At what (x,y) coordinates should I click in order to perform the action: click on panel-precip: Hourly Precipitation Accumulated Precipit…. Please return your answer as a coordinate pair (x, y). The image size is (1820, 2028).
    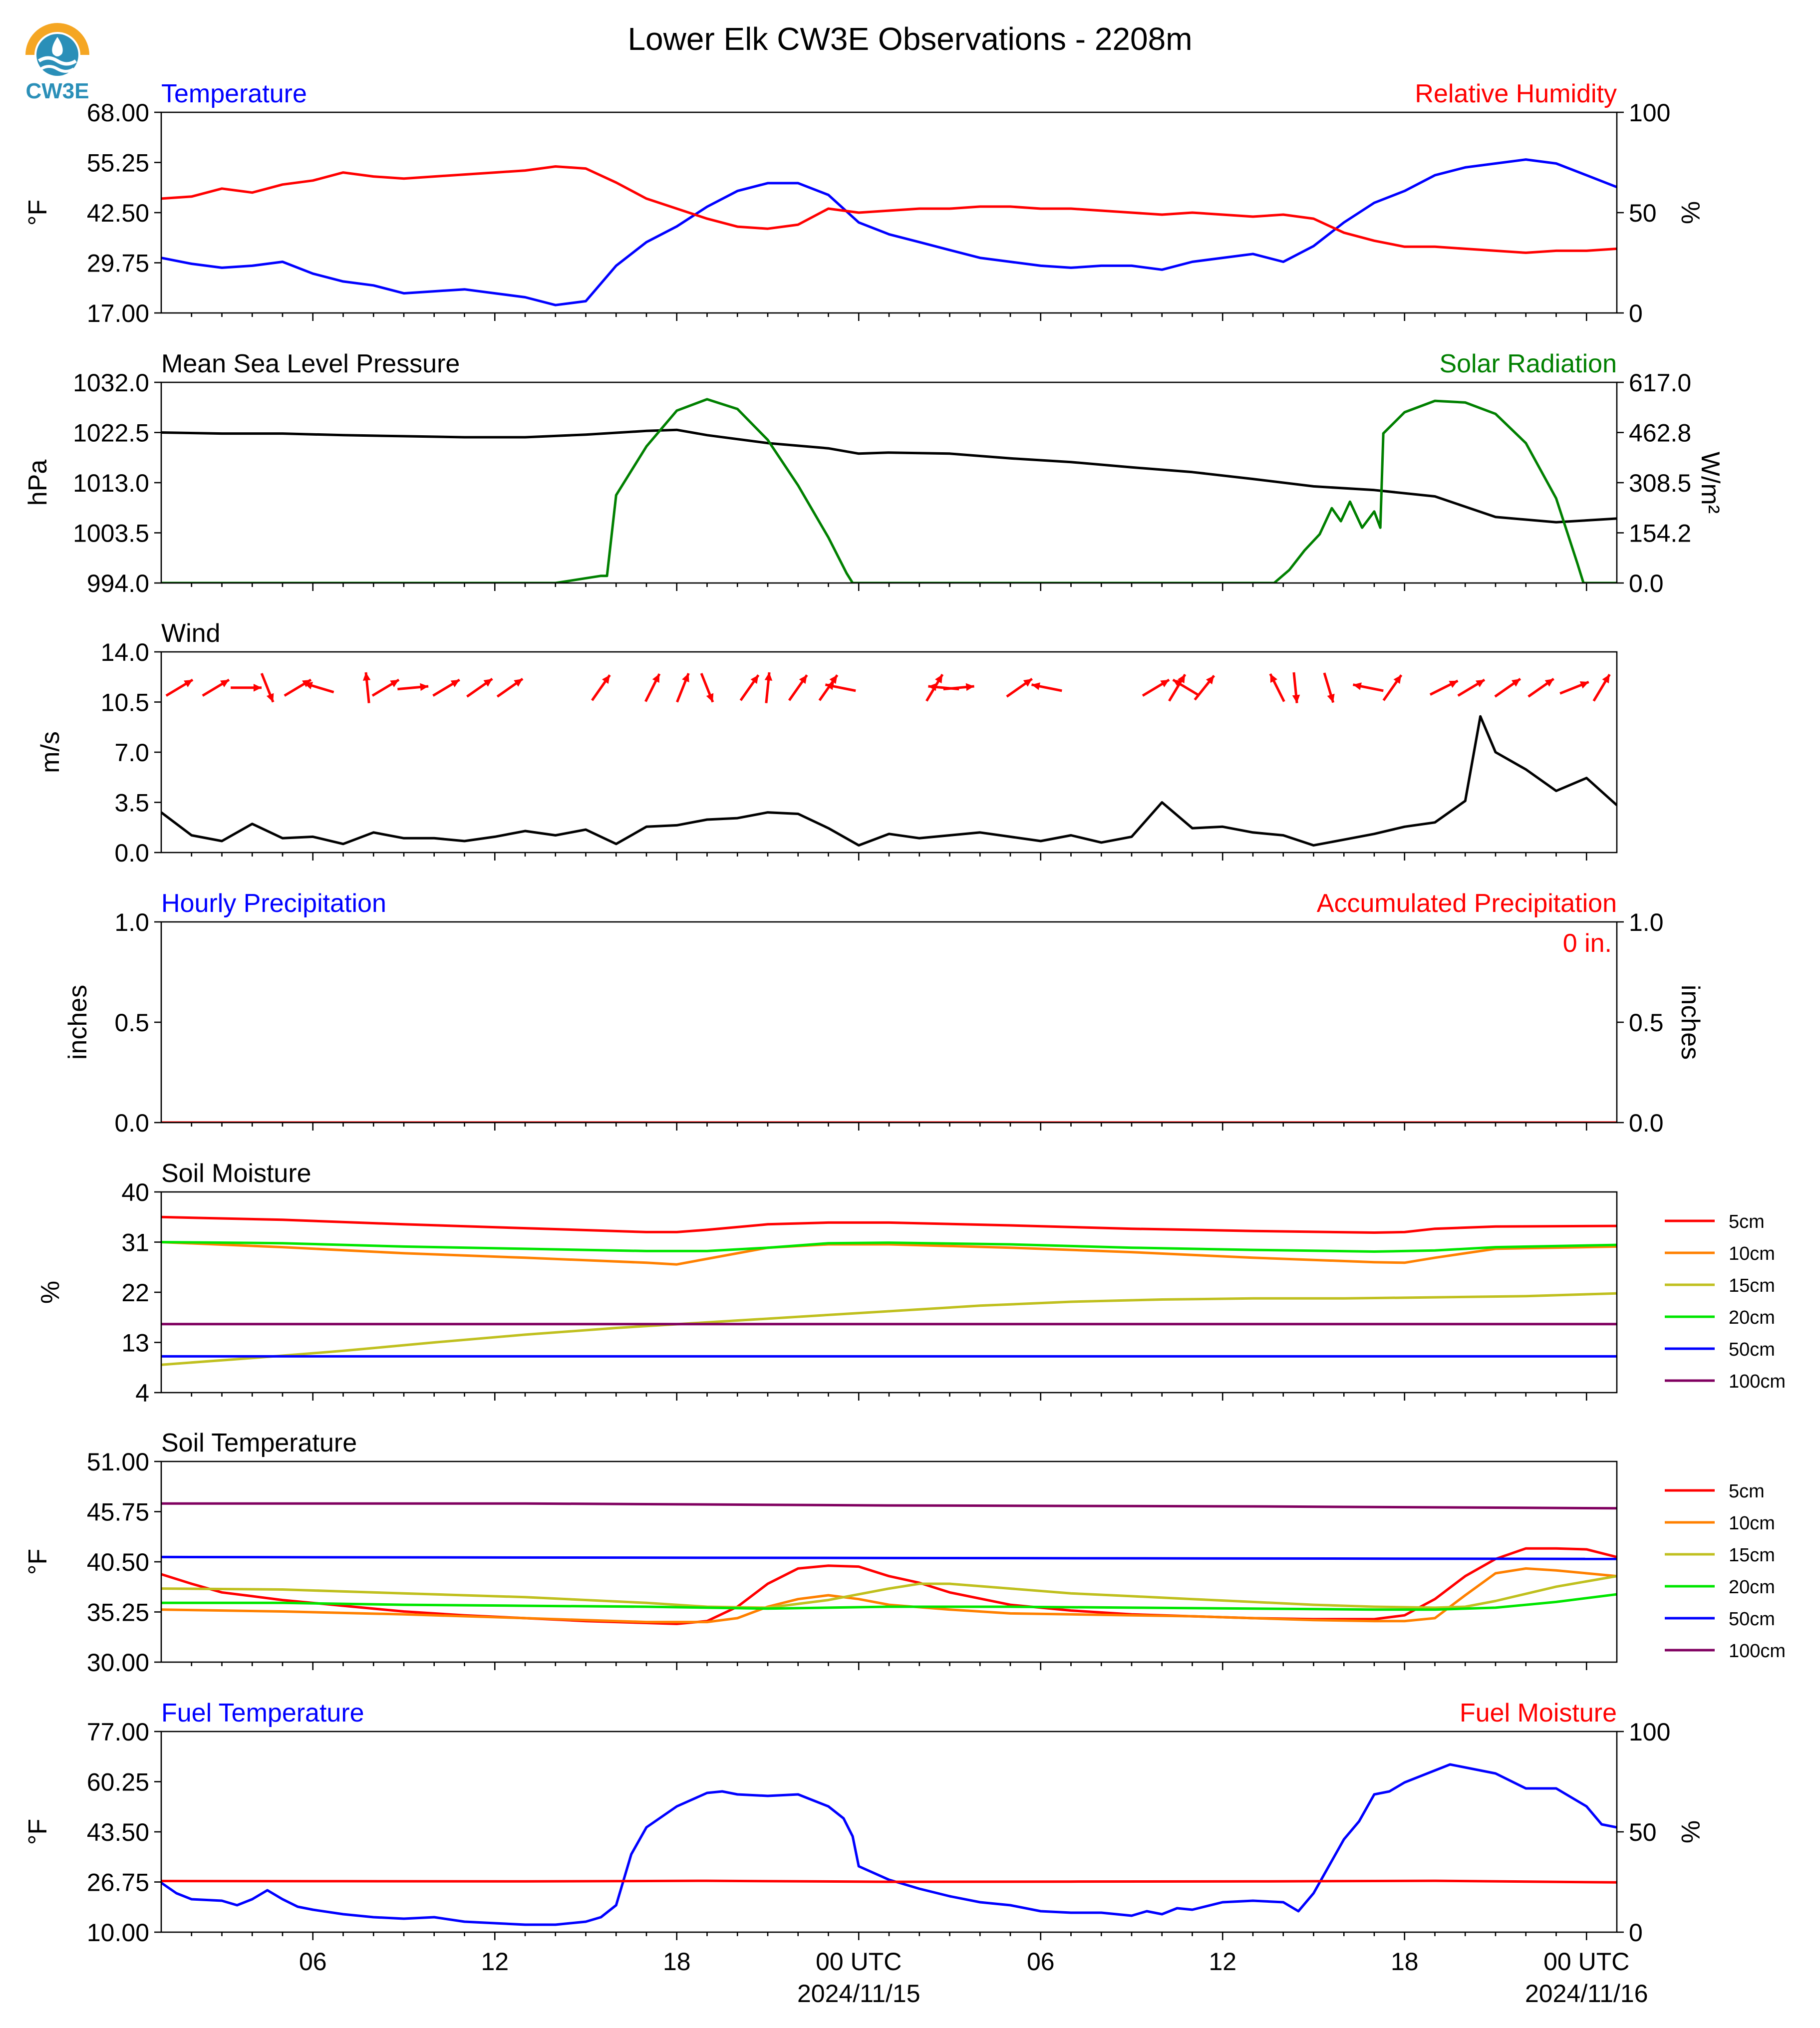
    Looking at the image, I should click on (884, 1013).